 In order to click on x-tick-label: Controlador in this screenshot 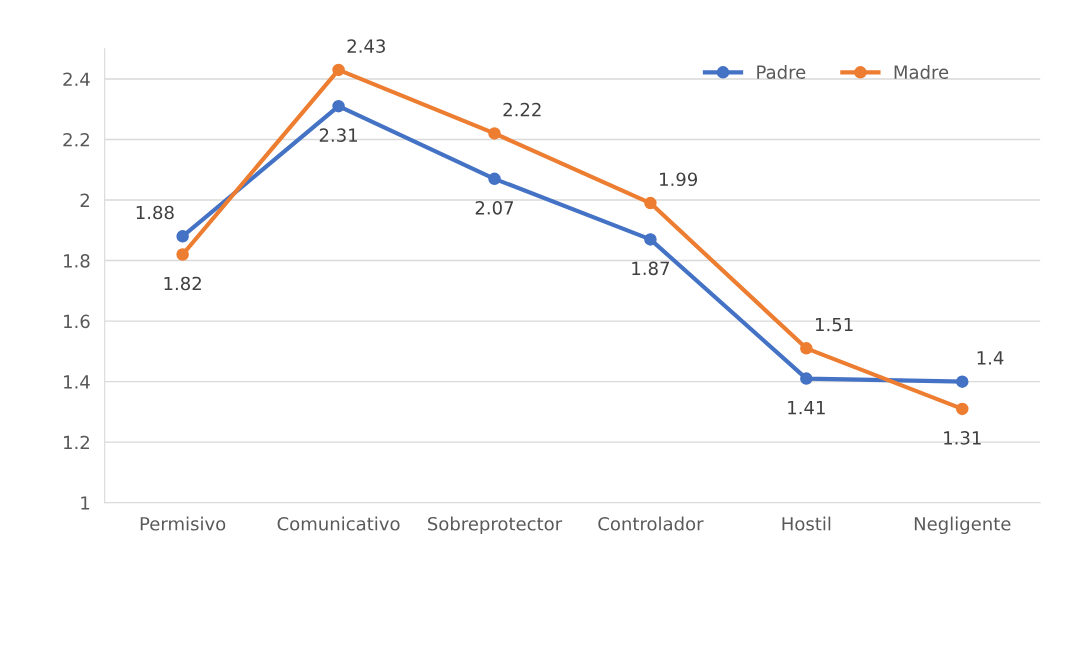, I will do `click(651, 523)`.